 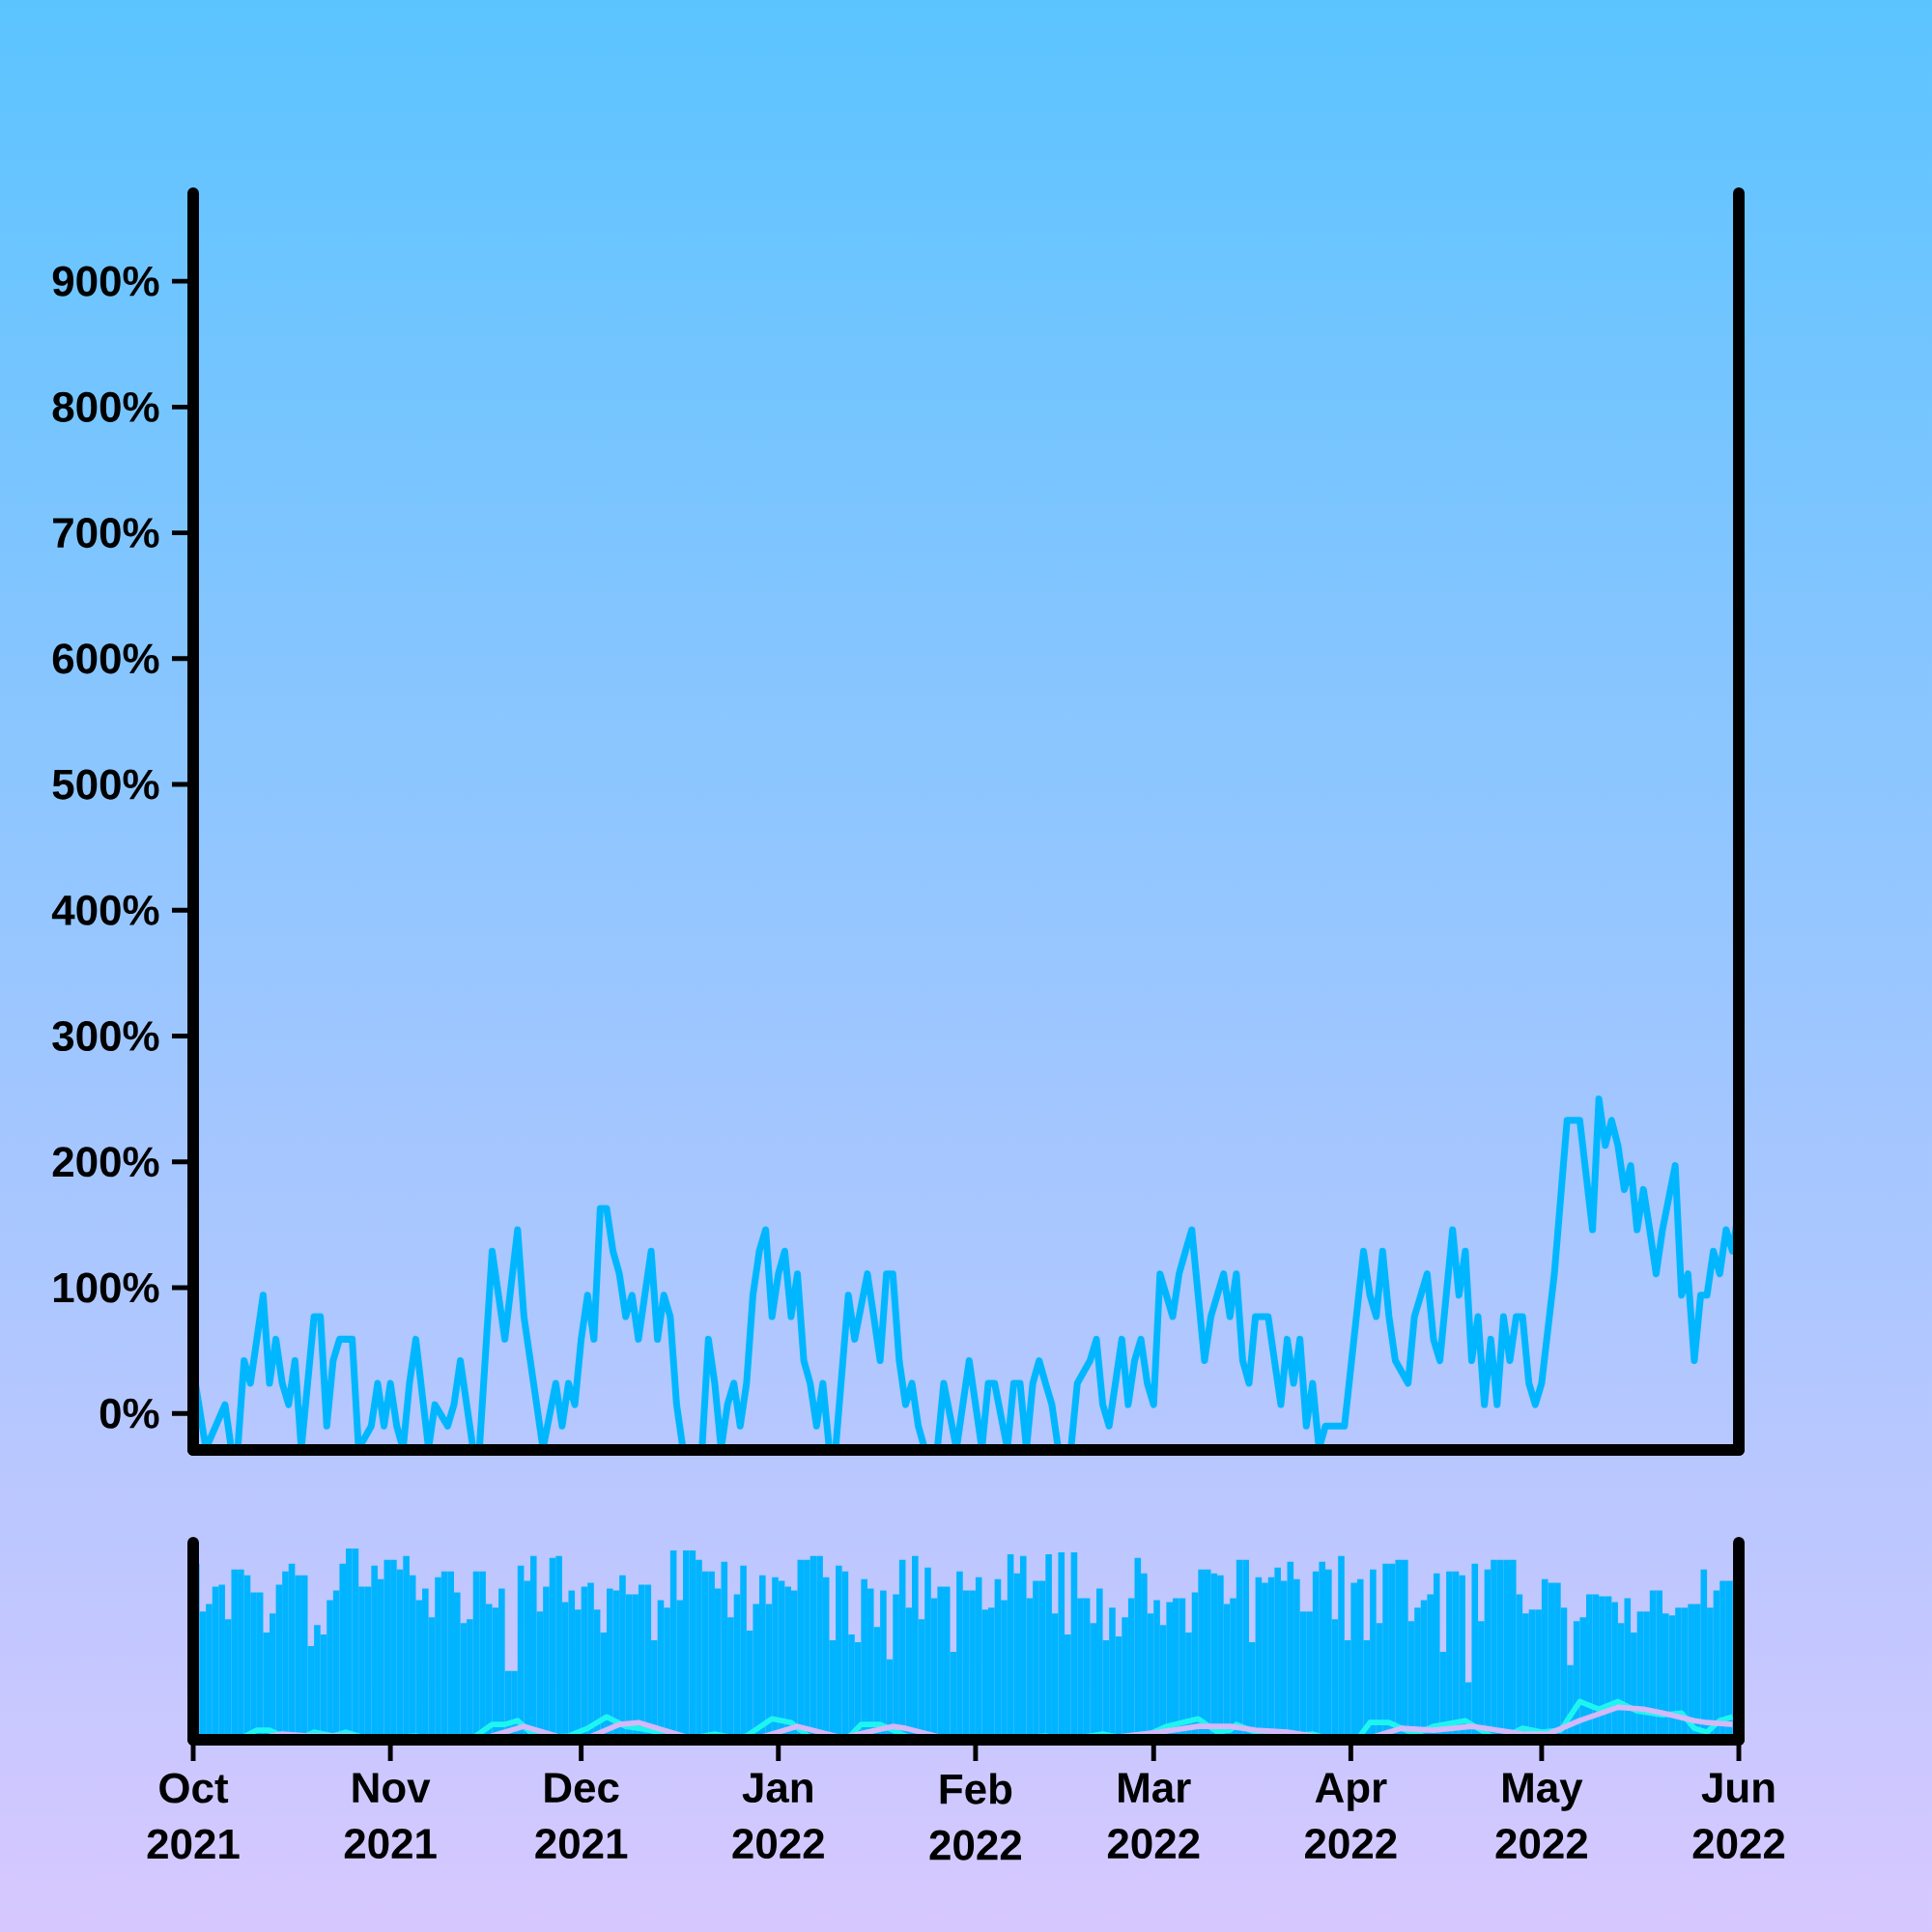 What do you see at coordinates (105, 784) in the screenshot?
I see `y-tick-label: 500%` at bounding box center [105, 784].